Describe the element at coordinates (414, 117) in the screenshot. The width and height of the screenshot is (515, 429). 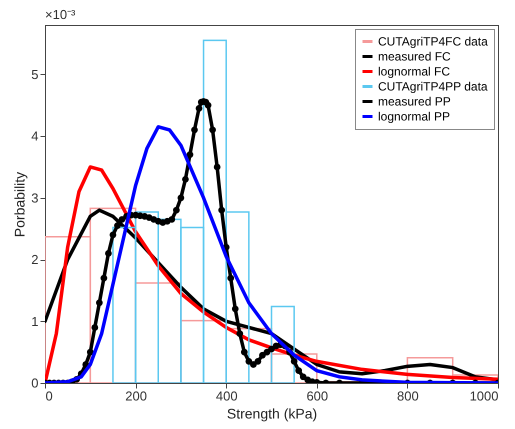
I see `legend-label: lognormal PP` at that location.